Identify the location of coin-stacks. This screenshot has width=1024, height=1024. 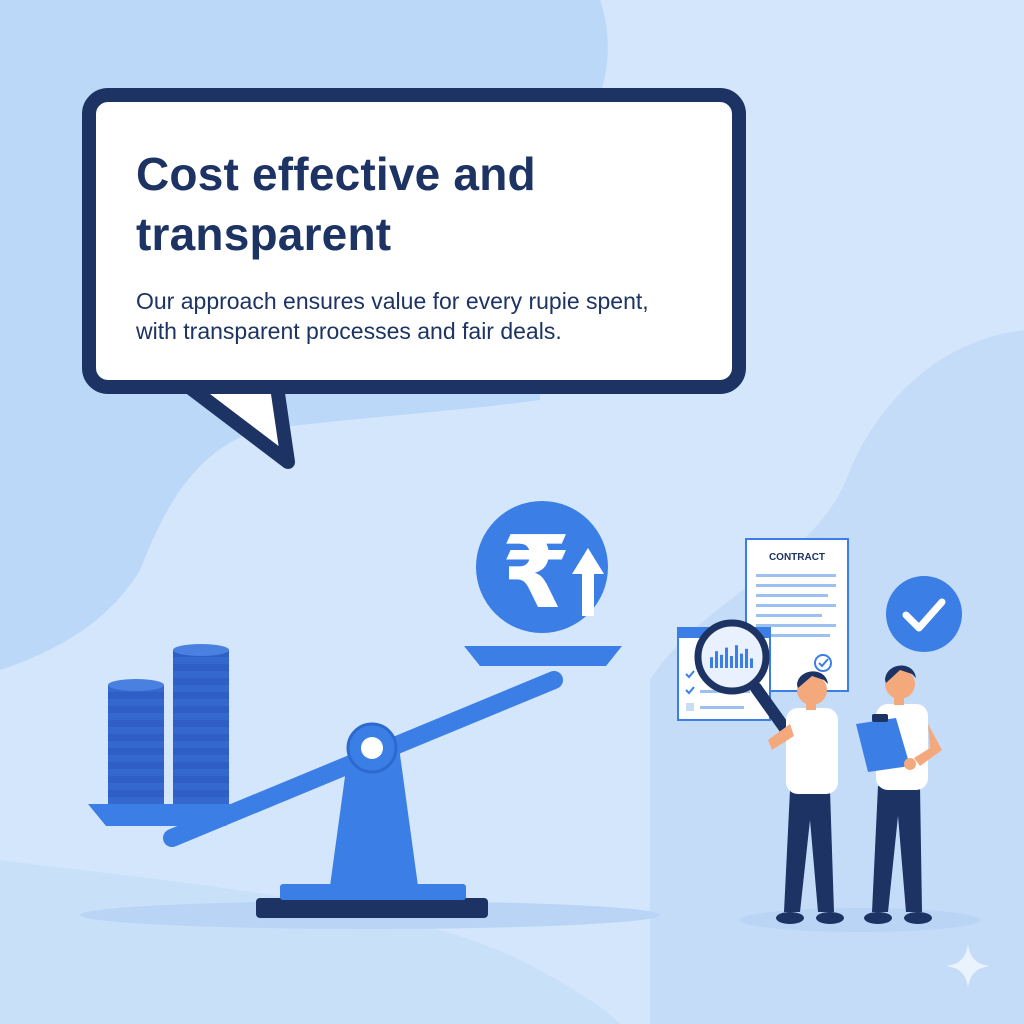
(168, 724).